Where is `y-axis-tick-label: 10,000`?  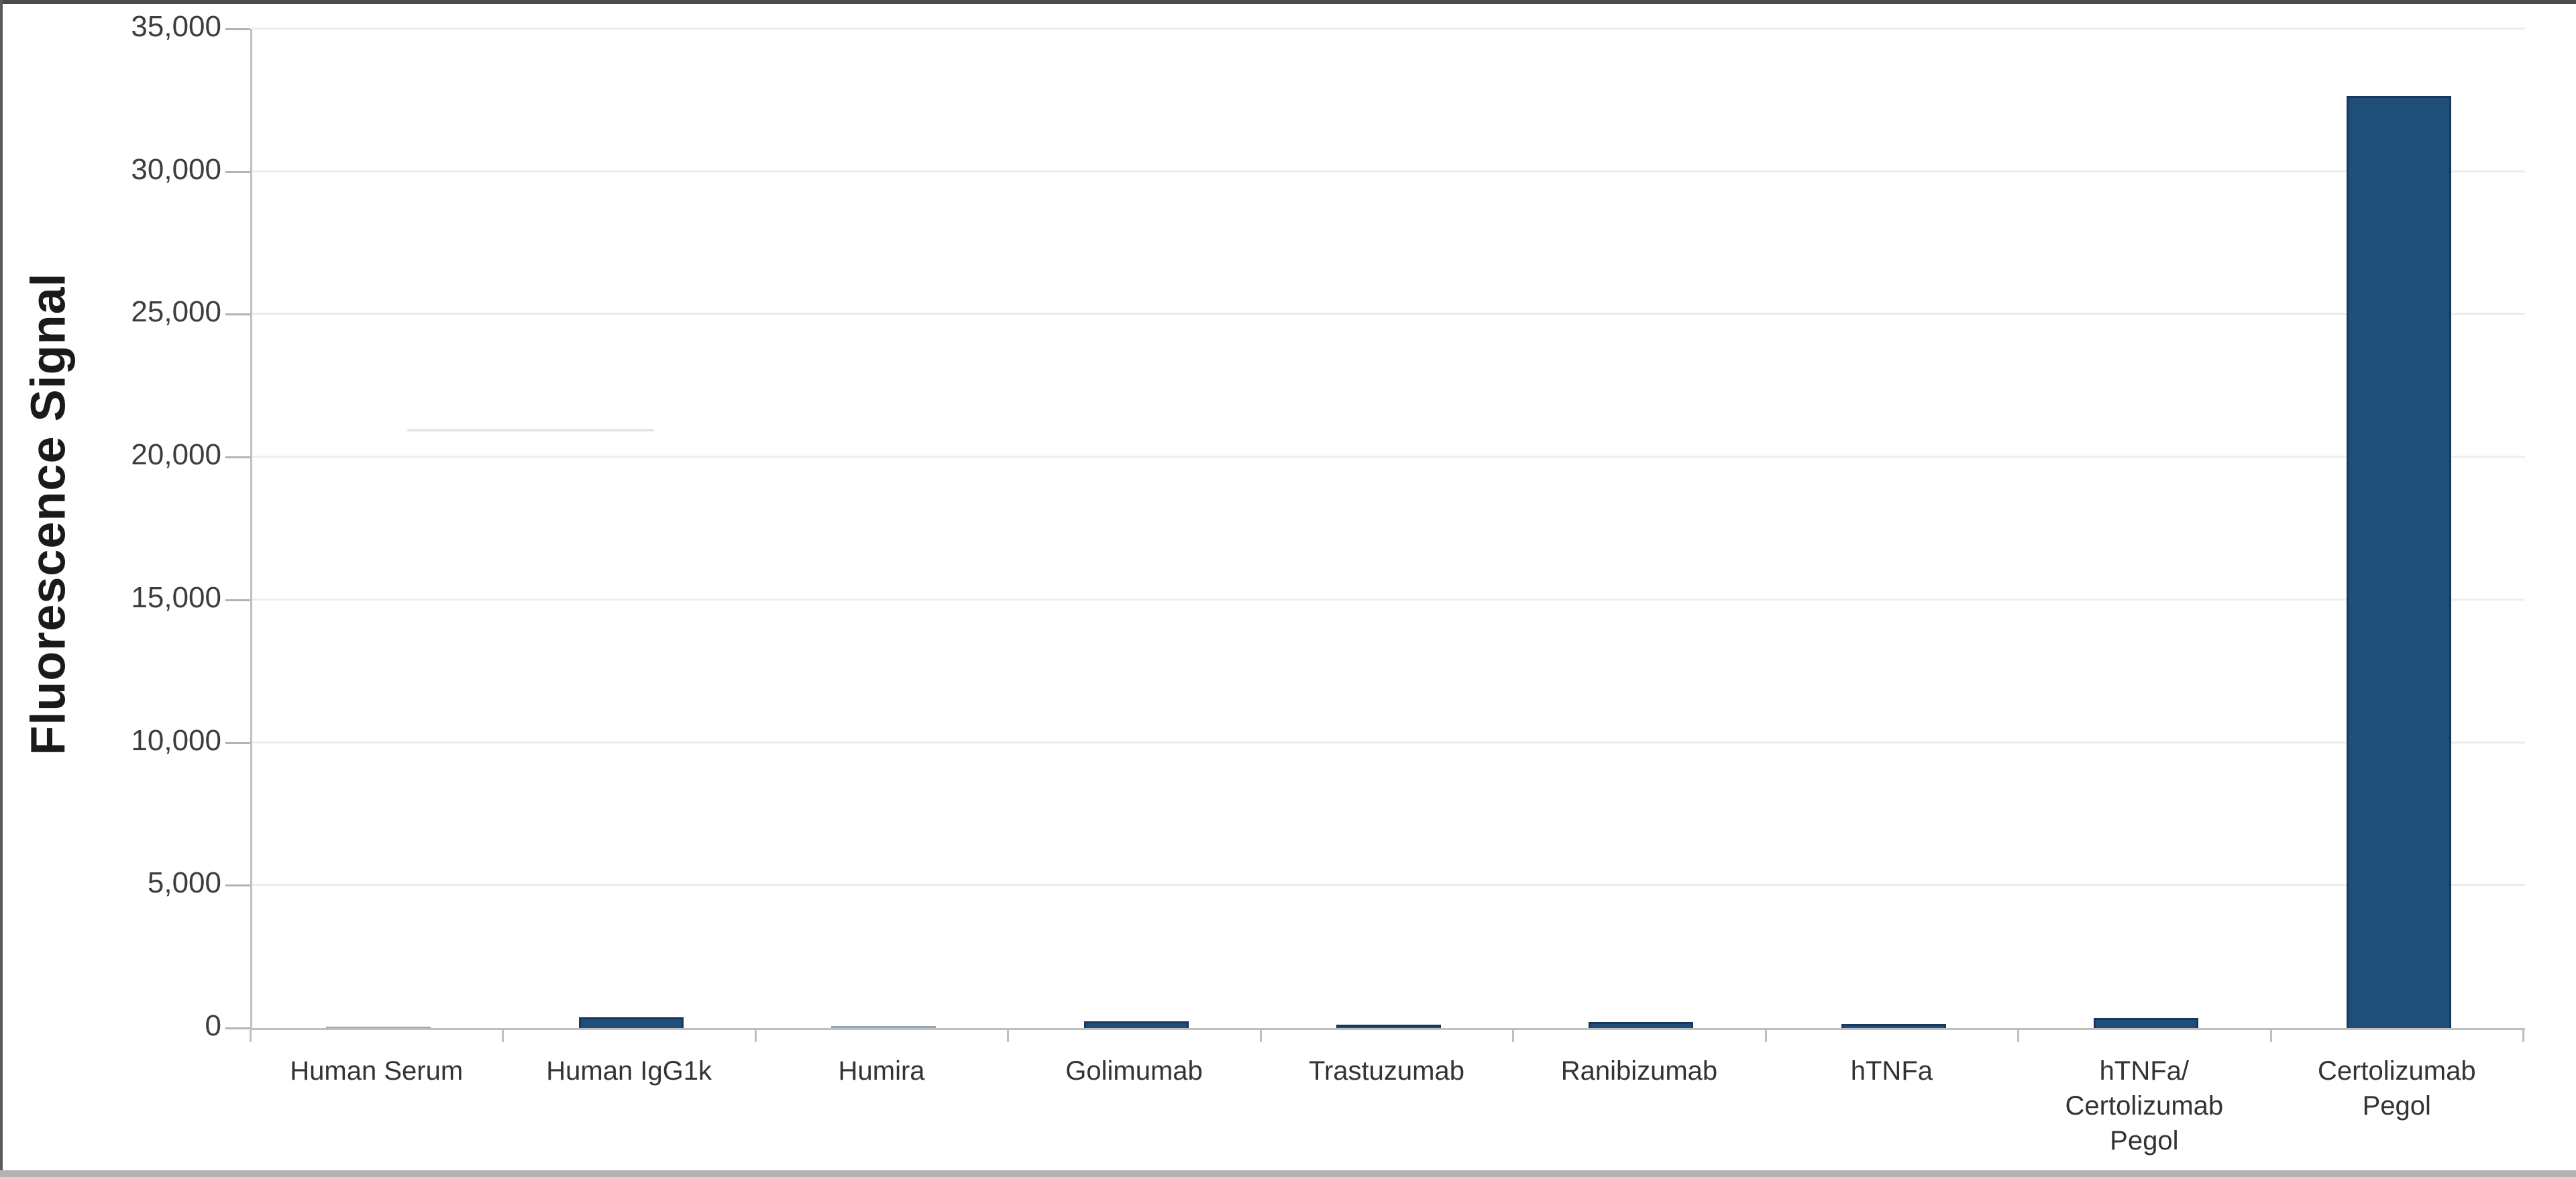
y-axis-tick-label: 10,000 is located at coordinates (176, 740).